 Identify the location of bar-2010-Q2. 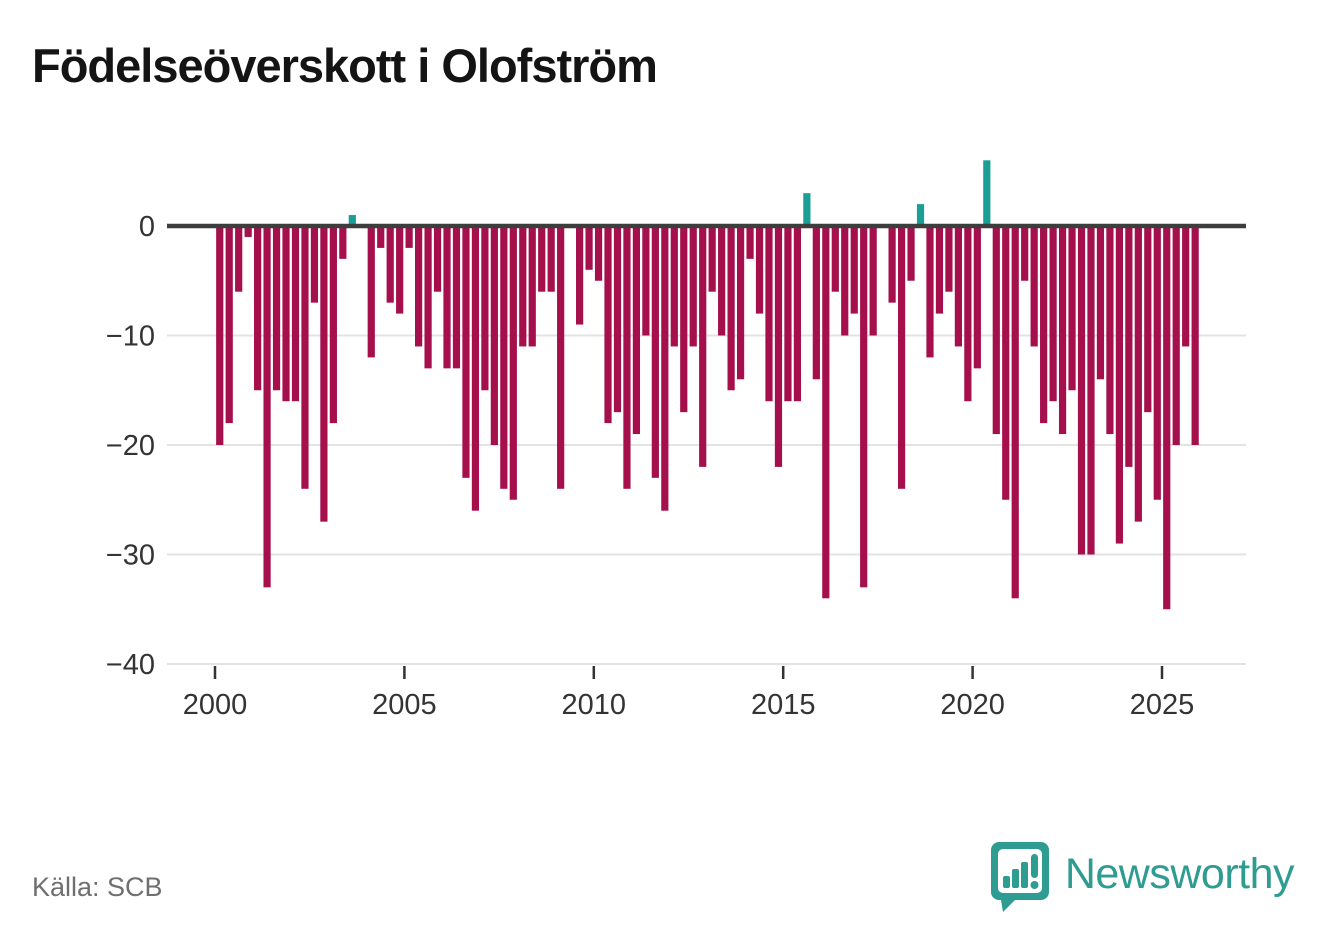
(608, 325).